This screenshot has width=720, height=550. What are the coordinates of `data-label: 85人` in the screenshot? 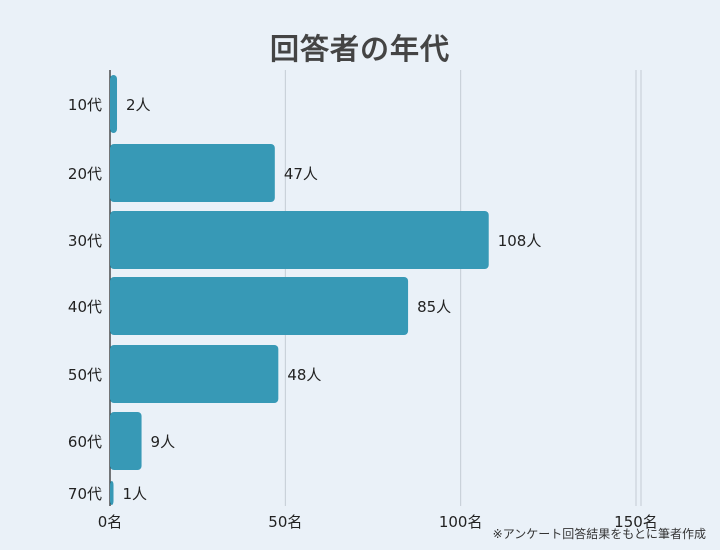 It's located at (434, 307).